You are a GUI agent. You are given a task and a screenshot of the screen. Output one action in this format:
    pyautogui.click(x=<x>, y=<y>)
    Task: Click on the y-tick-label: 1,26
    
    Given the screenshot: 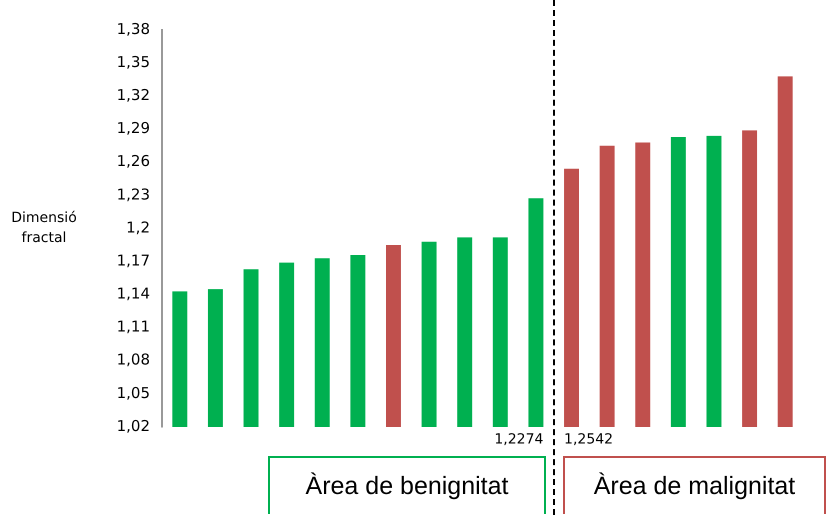 What is the action you would take?
    pyautogui.click(x=133, y=161)
    